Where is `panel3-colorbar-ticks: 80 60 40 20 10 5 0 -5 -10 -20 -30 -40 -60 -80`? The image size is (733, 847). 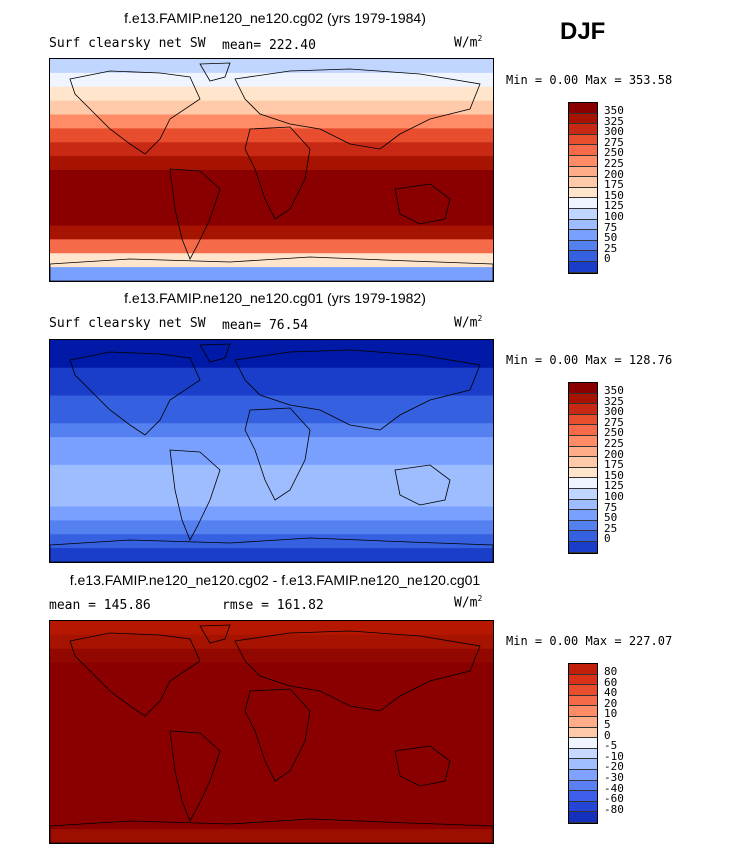 panel3-colorbar-ticks: 80 60 40 20 10 5 0 -5 -10 -20 -30 -40 -60 -80 is located at coordinates (614, 740).